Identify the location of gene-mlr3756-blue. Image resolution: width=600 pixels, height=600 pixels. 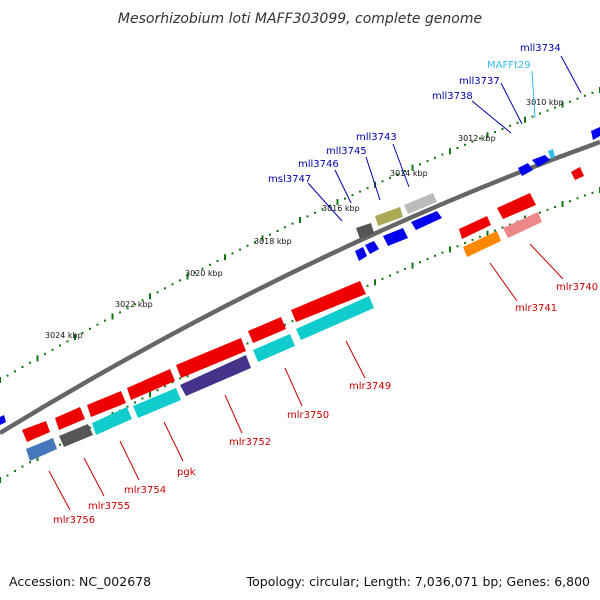
(41, 449).